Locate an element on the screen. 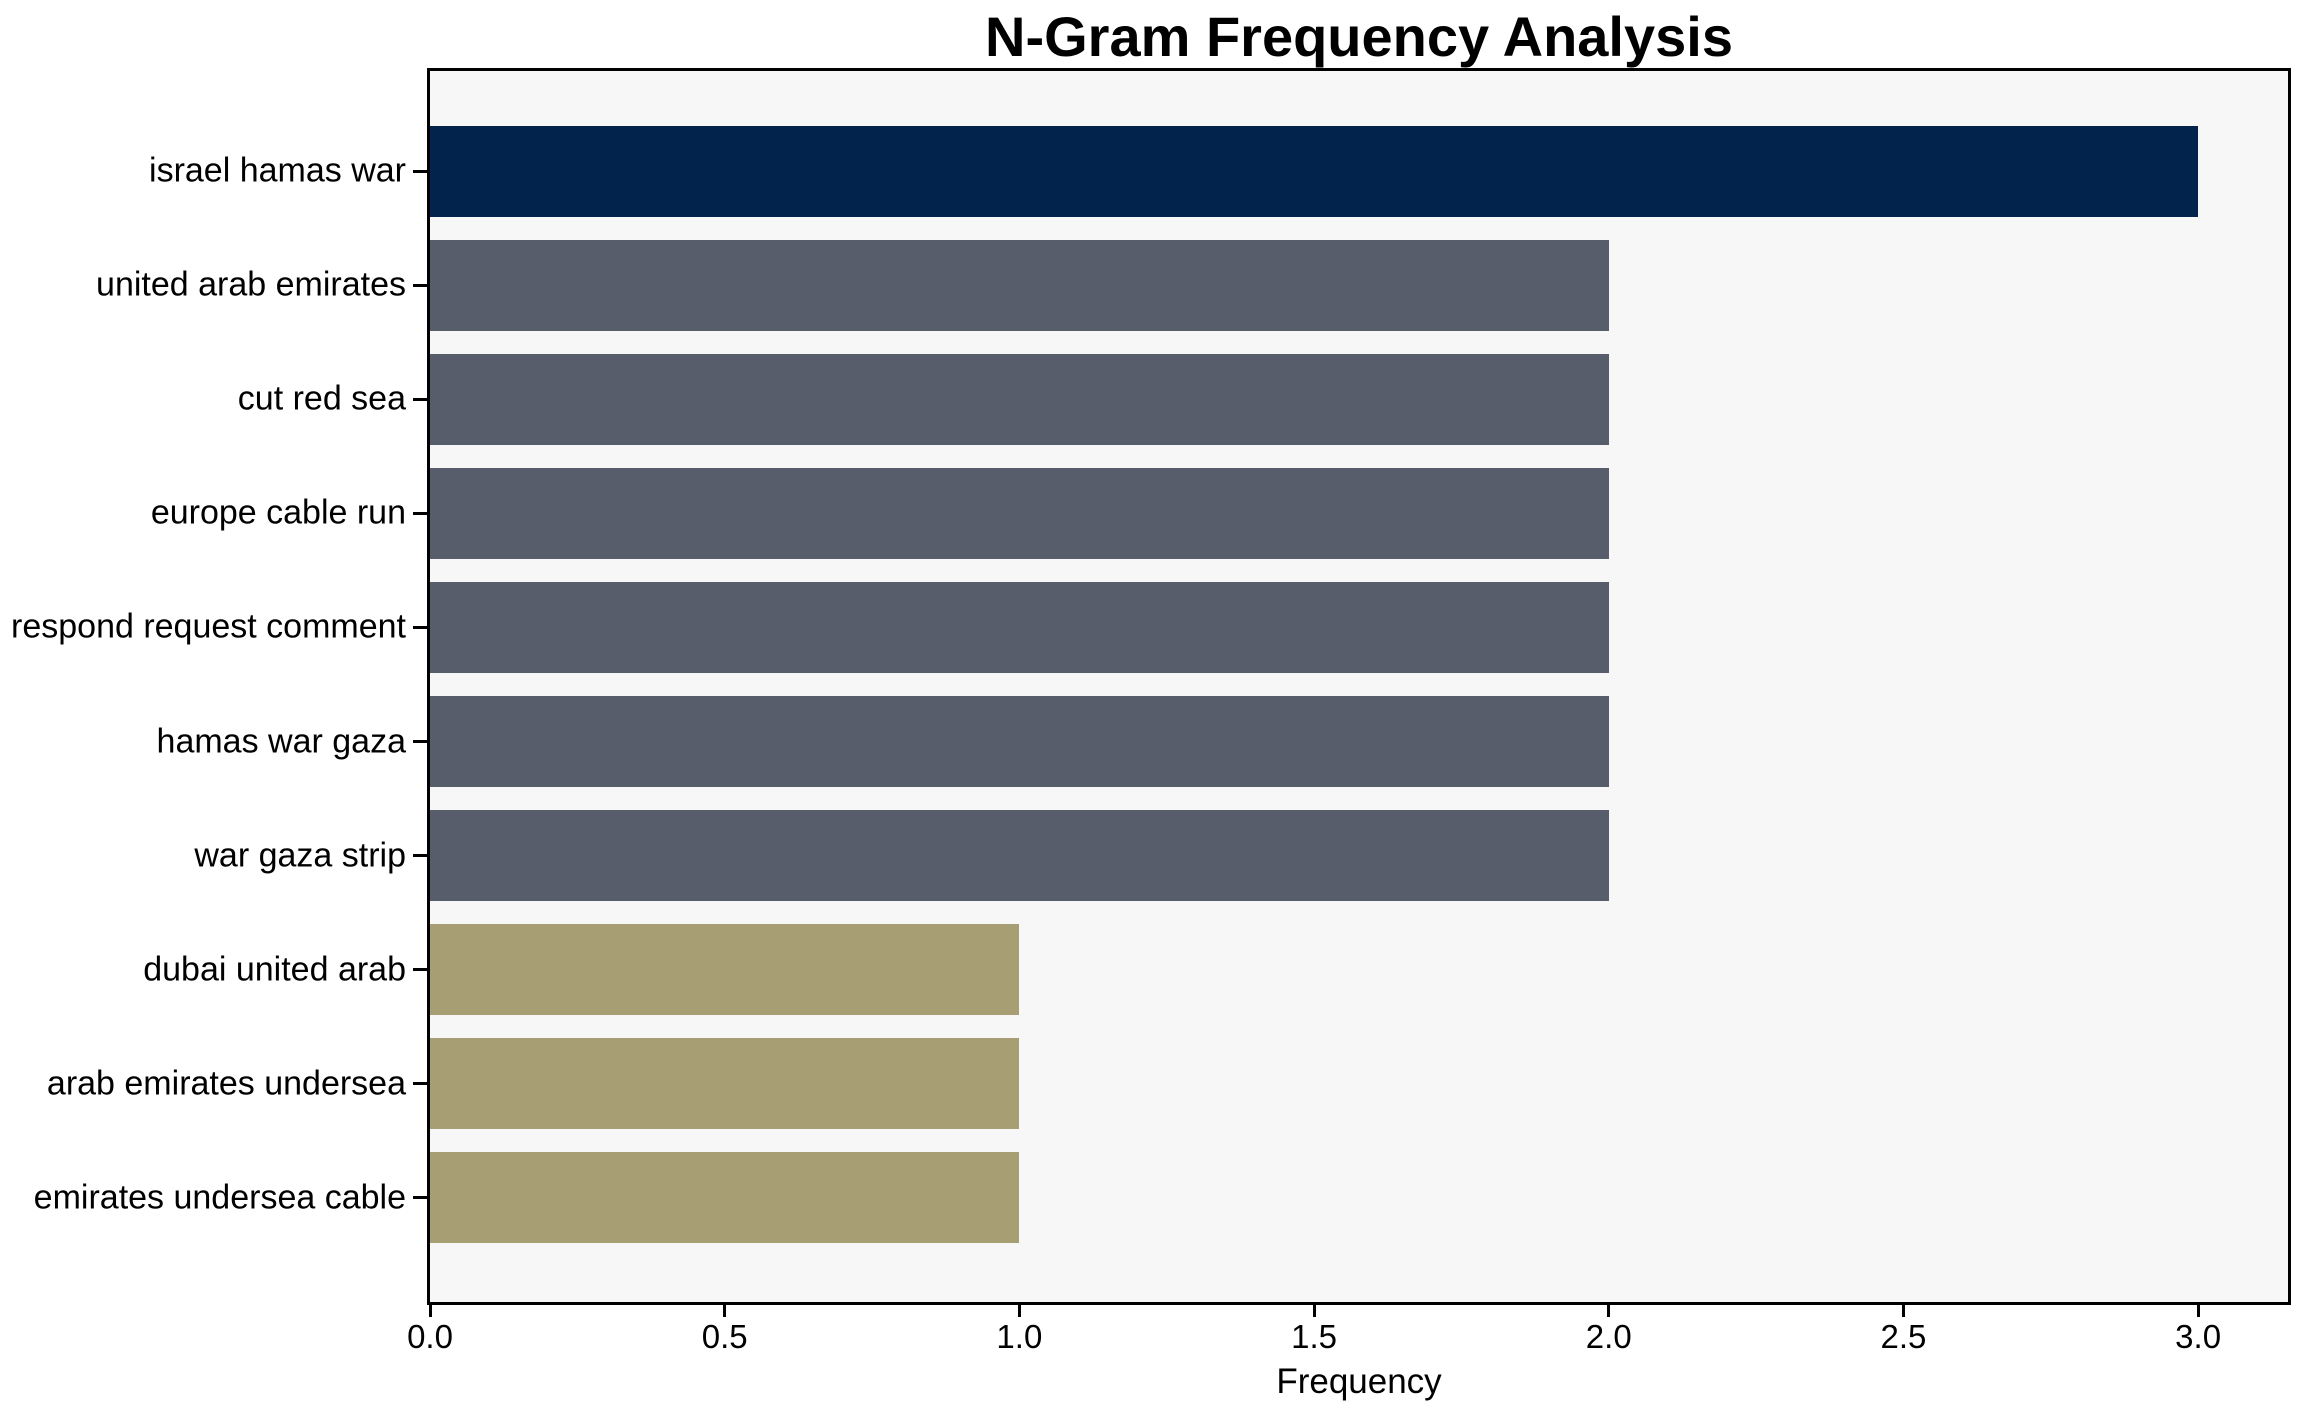  x-tick-label: 2.5 is located at coordinates (1903, 1336).